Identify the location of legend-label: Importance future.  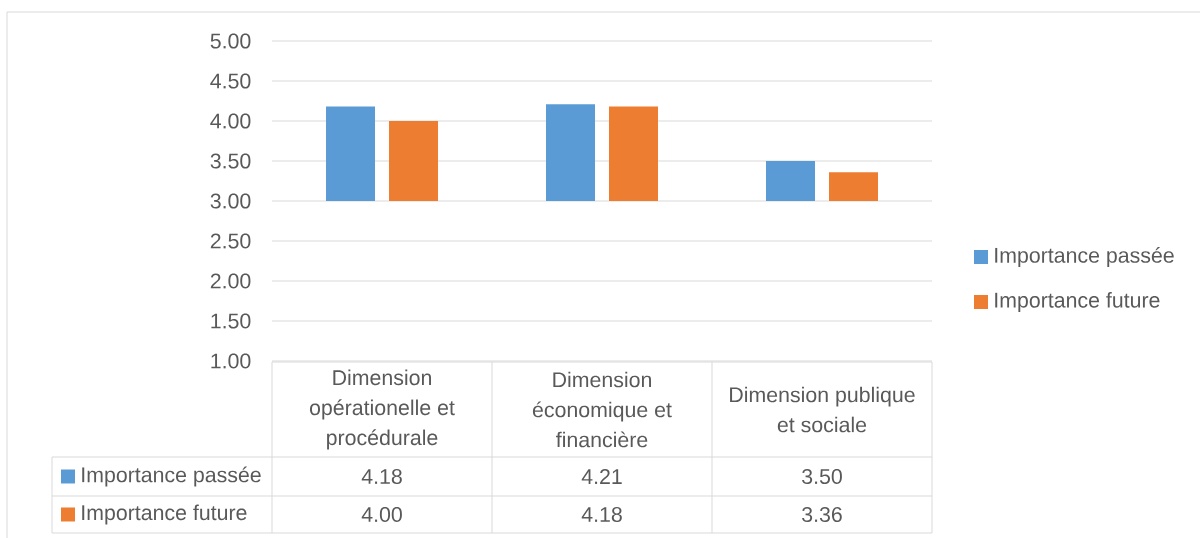
(1077, 302).